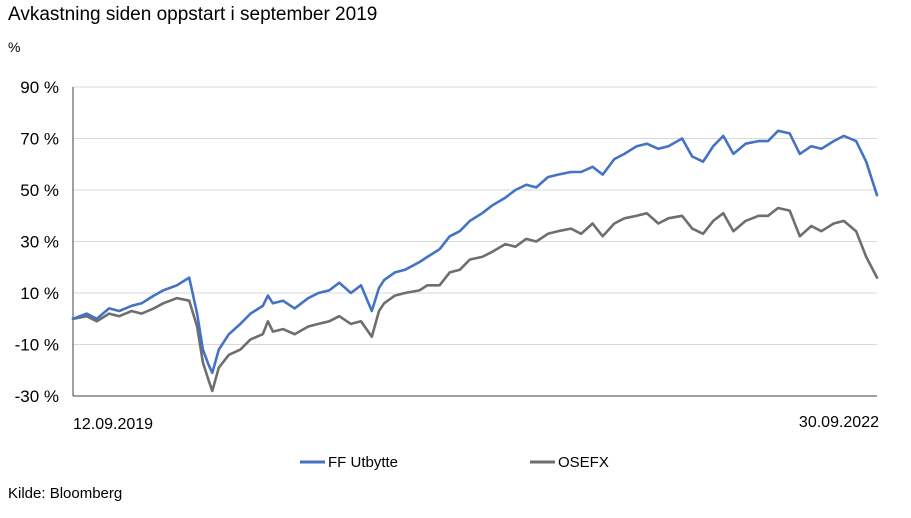 The image size is (911, 518). Describe the element at coordinates (37, 345) in the screenshot. I see `y-tick-label: -10 %` at that location.